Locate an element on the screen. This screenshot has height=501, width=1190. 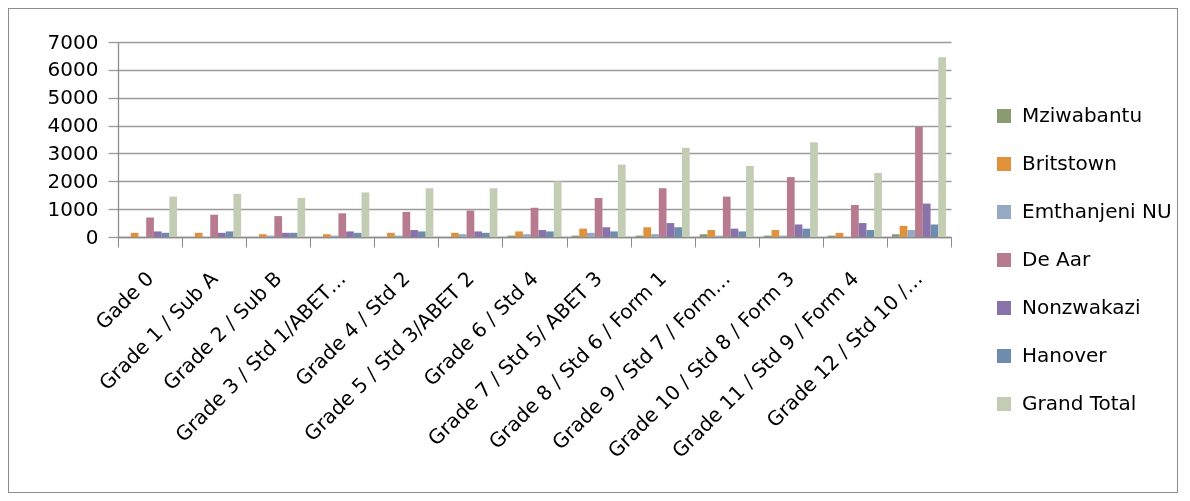
y-tick-label: 0 is located at coordinates (92, 236).